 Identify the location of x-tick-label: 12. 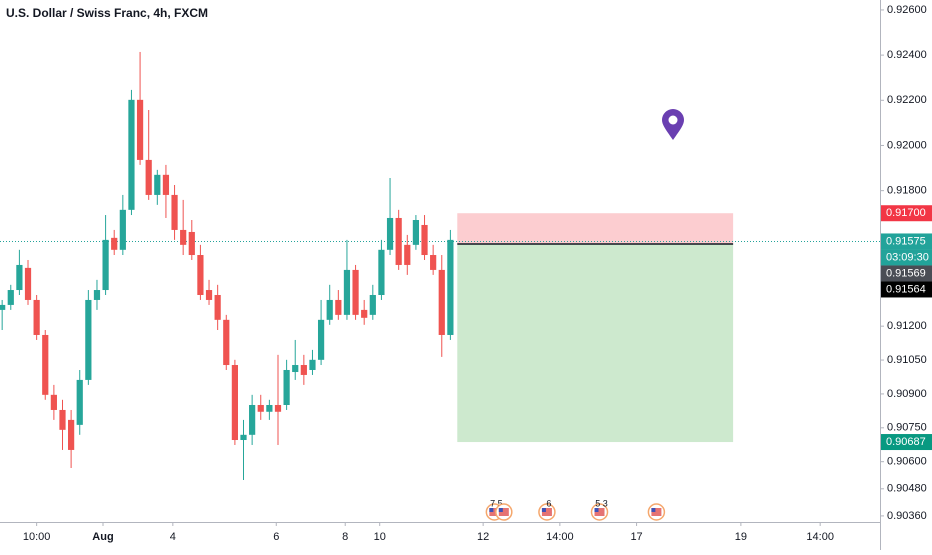
(483, 537).